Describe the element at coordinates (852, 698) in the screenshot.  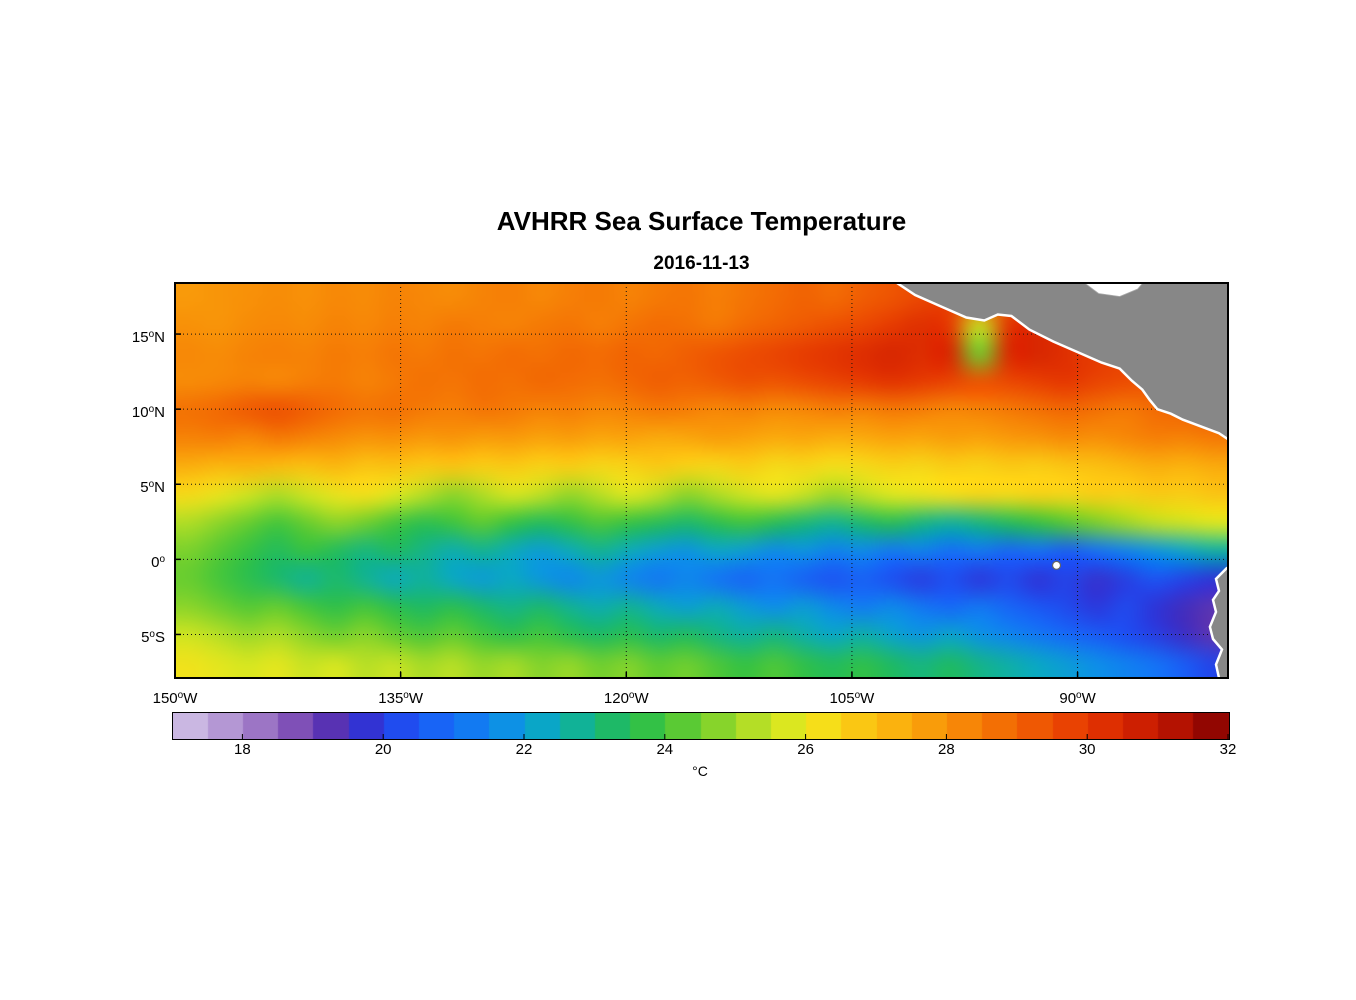
I see `x-tick-label: 105oW` at that location.